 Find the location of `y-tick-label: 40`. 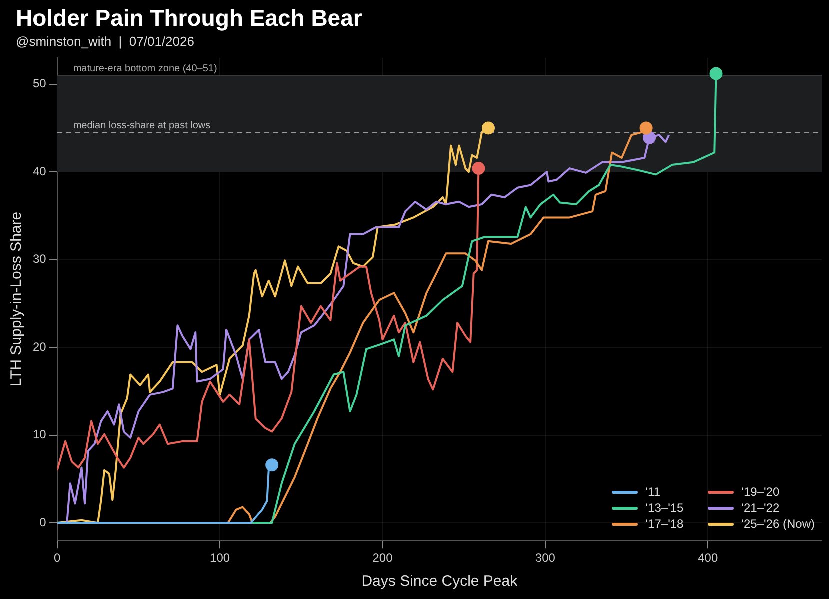

y-tick-label: 40 is located at coordinates (39, 171).